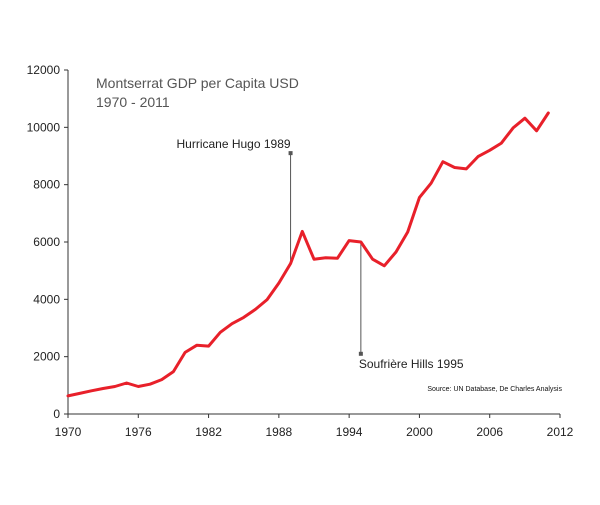 The height and width of the screenshot is (505, 600). What do you see at coordinates (56, 414) in the screenshot?
I see `y-tick-label: 0` at bounding box center [56, 414].